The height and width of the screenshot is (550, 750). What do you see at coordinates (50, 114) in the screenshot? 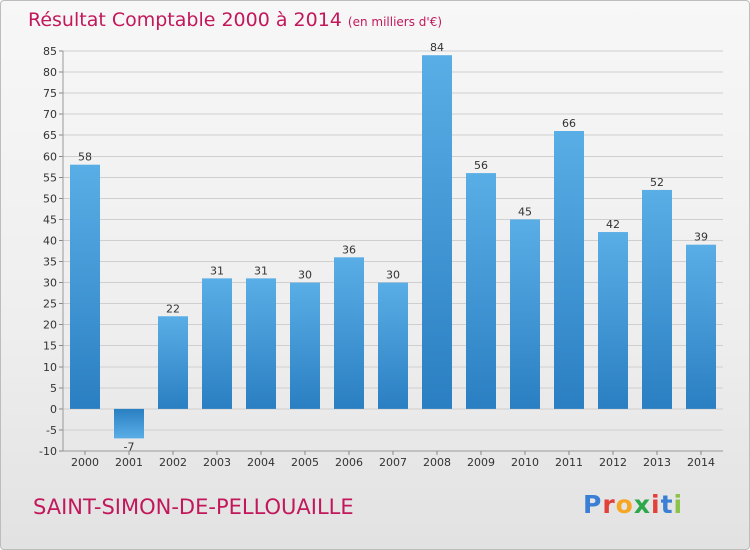
I see `y-tick-label: 70` at bounding box center [50, 114].